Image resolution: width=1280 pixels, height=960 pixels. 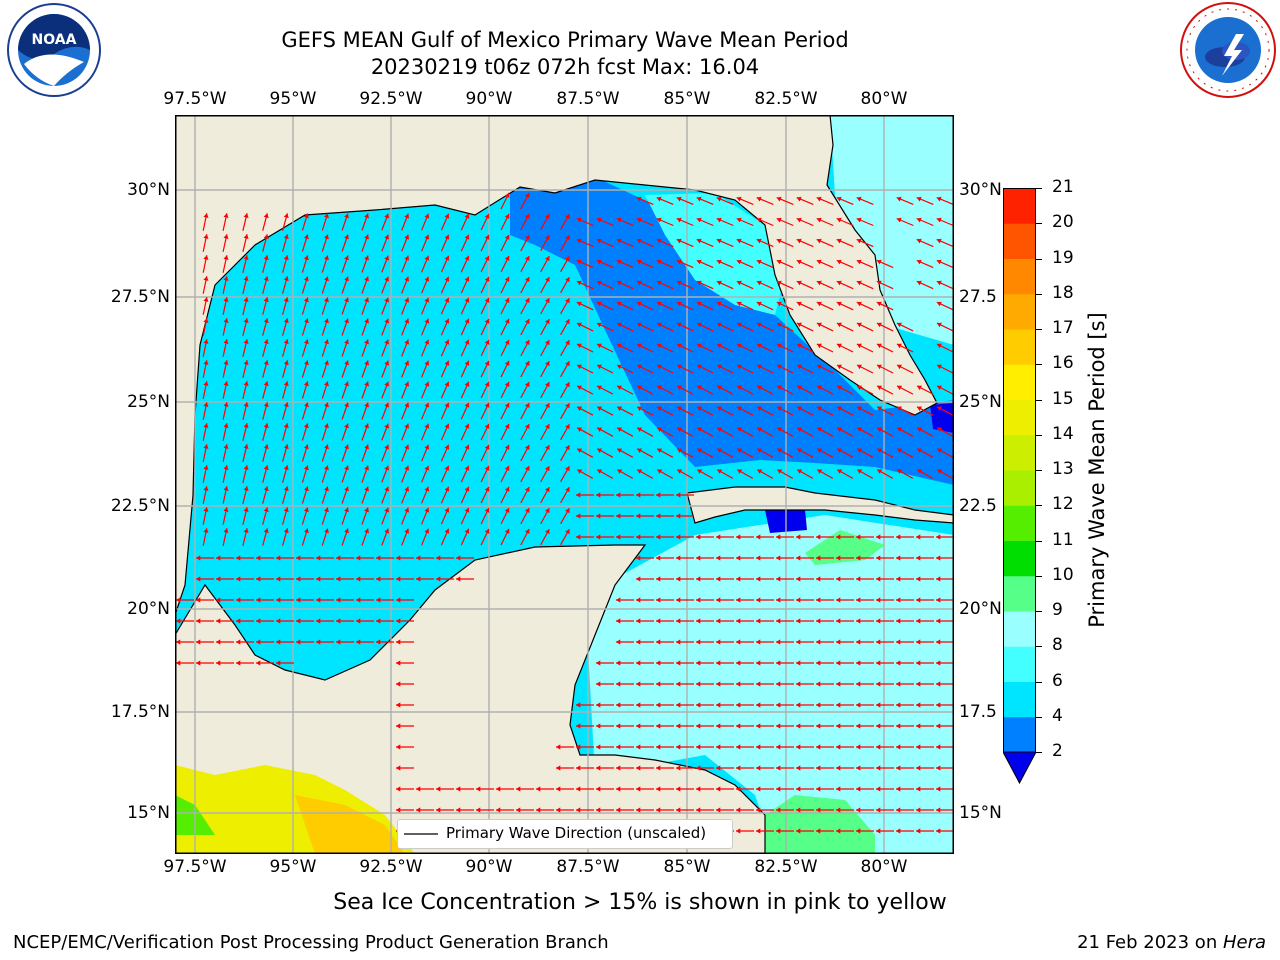 What do you see at coordinates (1063, 433) in the screenshot?
I see `colorbar-tick-label: 14` at bounding box center [1063, 433].